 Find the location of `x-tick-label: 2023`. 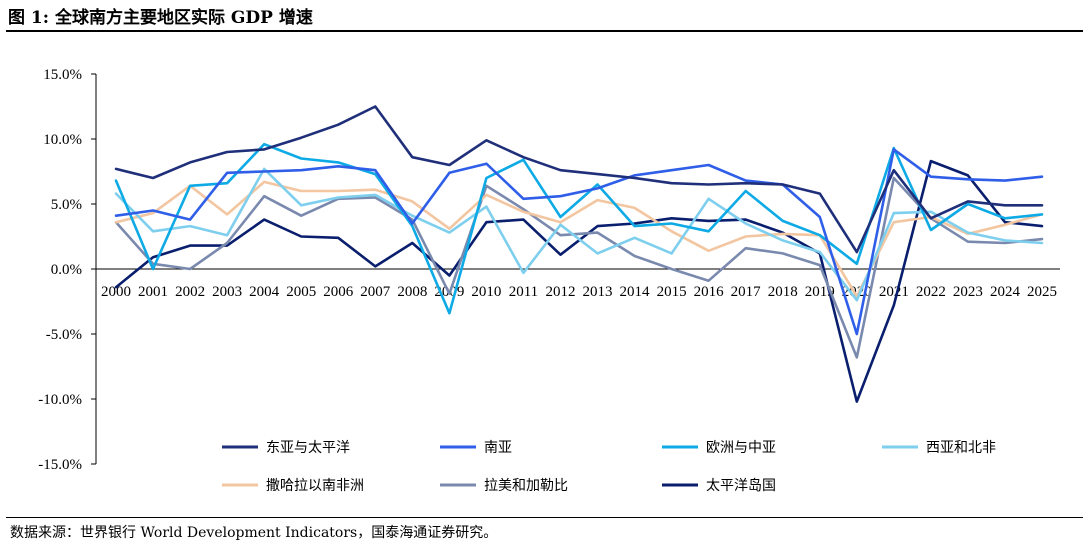

x-tick-label: 2023 is located at coordinates (968, 292).